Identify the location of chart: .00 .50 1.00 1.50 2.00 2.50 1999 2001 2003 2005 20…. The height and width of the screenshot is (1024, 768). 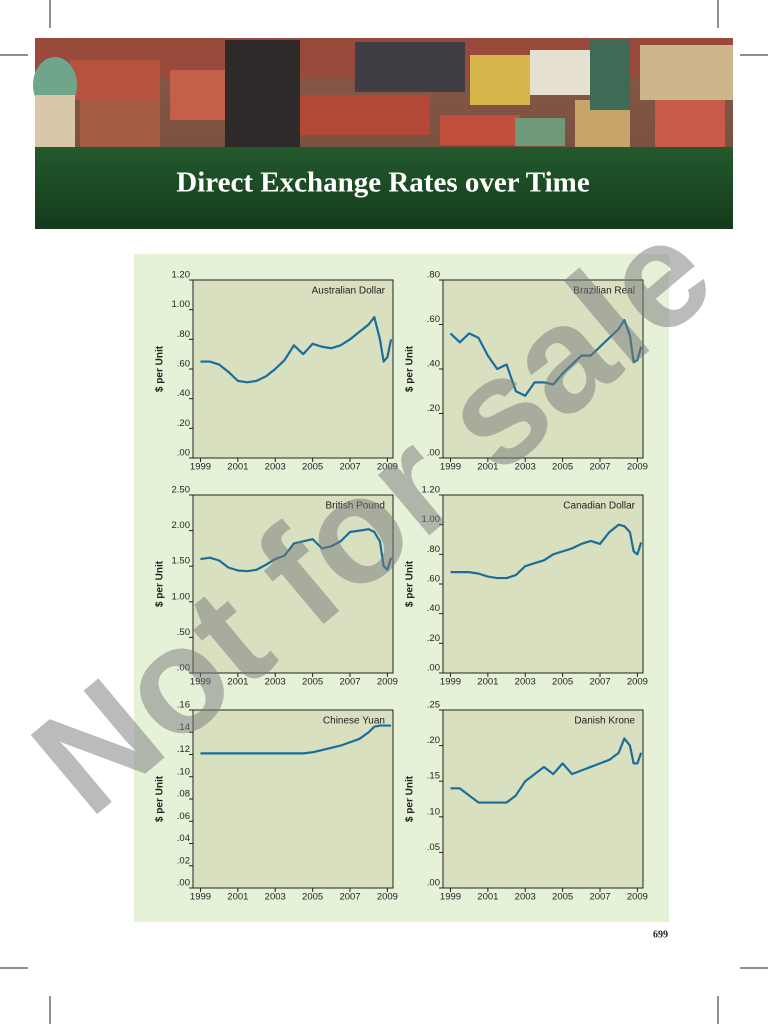
(276, 586).